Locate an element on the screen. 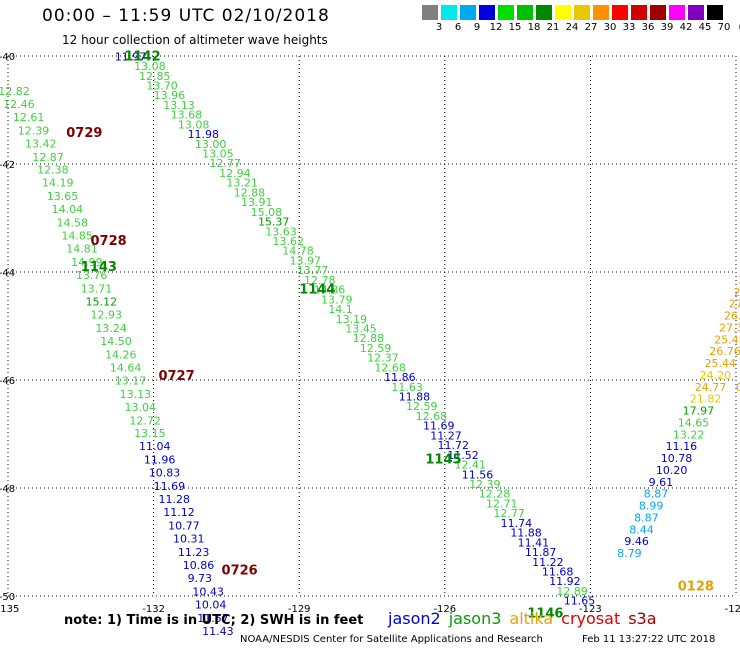  wave-height-label: 26.60 is located at coordinates (732, 316).